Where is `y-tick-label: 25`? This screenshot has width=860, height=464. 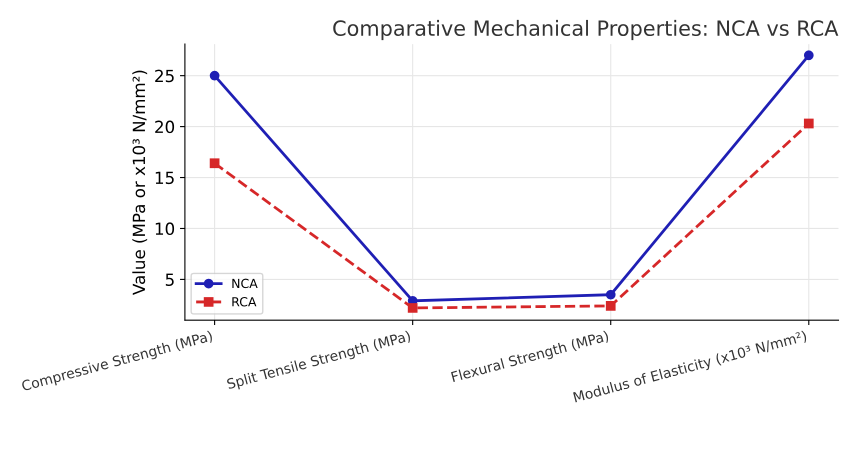 y-tick-label: 25 is located at coordinates (164, 76).